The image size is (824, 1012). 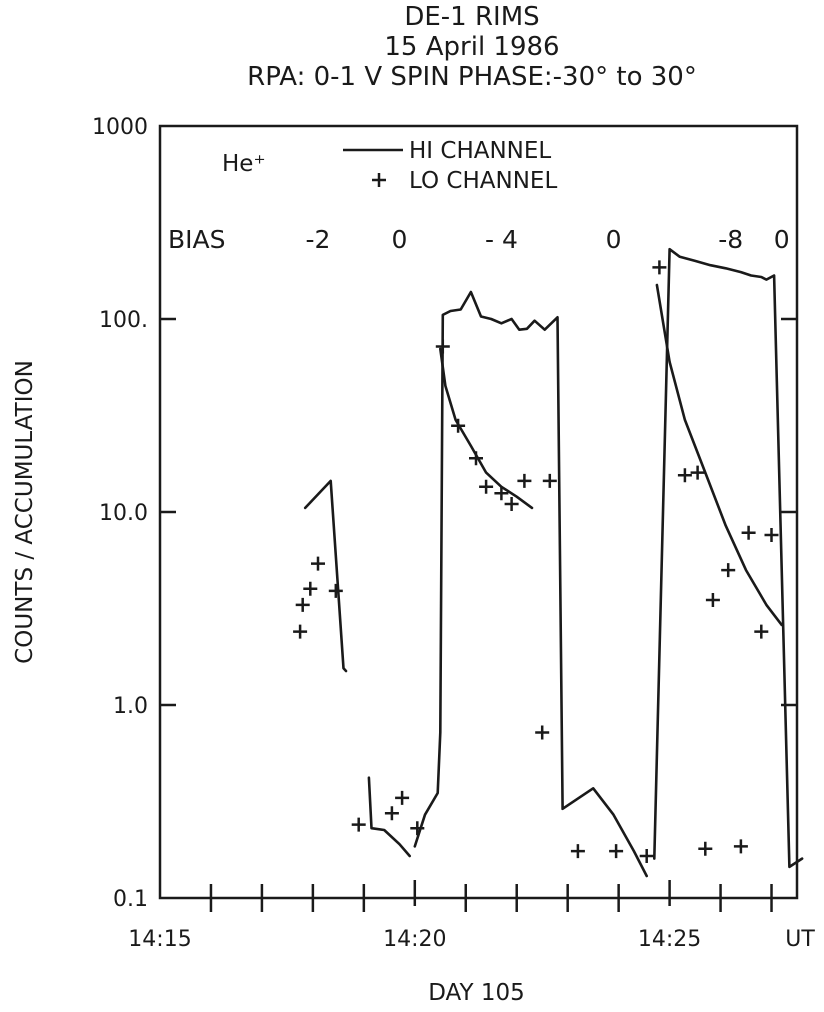 I want to click on bias-value: - 4, so click(x=501, y=239).